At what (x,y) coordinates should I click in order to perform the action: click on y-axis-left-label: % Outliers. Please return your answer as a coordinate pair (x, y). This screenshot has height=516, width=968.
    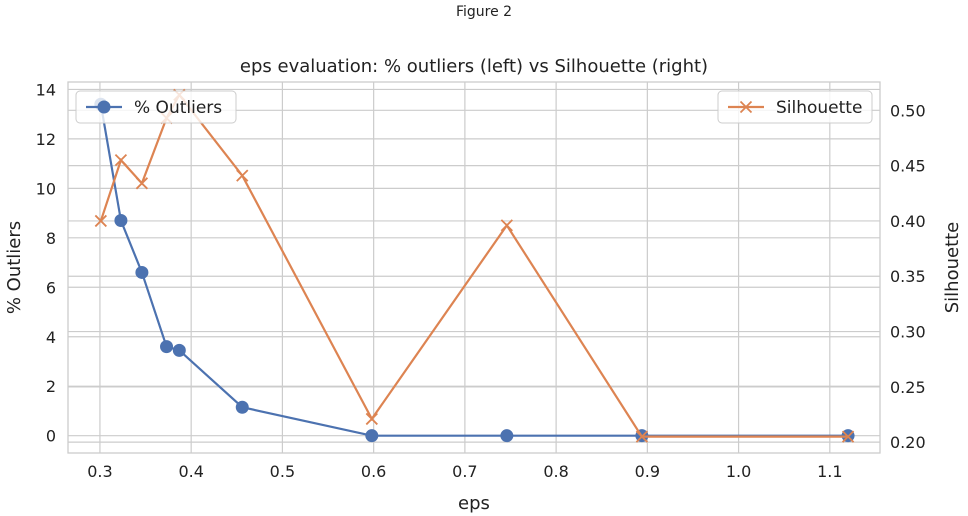
    Looking at the image, I should click on (14, 267).